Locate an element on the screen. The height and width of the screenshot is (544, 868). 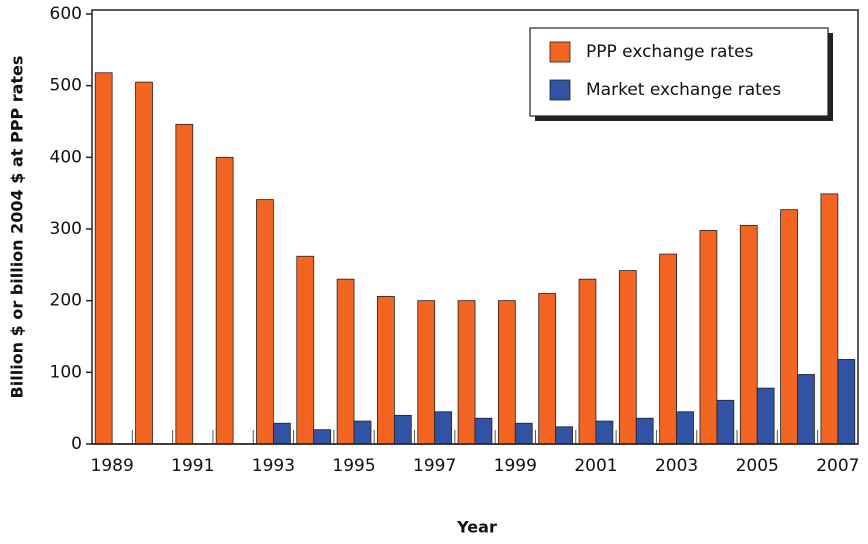
x-tick-label: 1991 is located at coordinates (192, 466).